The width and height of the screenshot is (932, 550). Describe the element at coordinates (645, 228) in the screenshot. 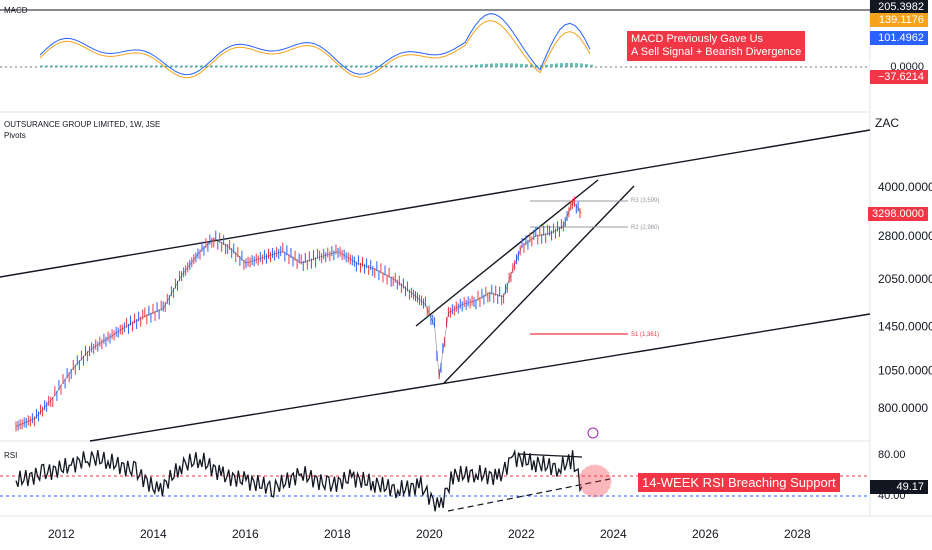

I see `pivot-r2-label: R2 (2,980)` at that location.